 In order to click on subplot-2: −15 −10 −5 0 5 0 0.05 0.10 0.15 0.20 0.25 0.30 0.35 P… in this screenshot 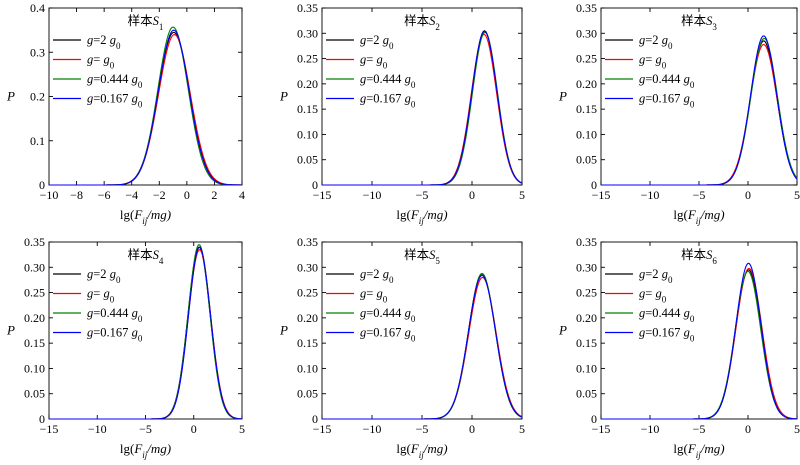, I will do `click(402, 113)`.